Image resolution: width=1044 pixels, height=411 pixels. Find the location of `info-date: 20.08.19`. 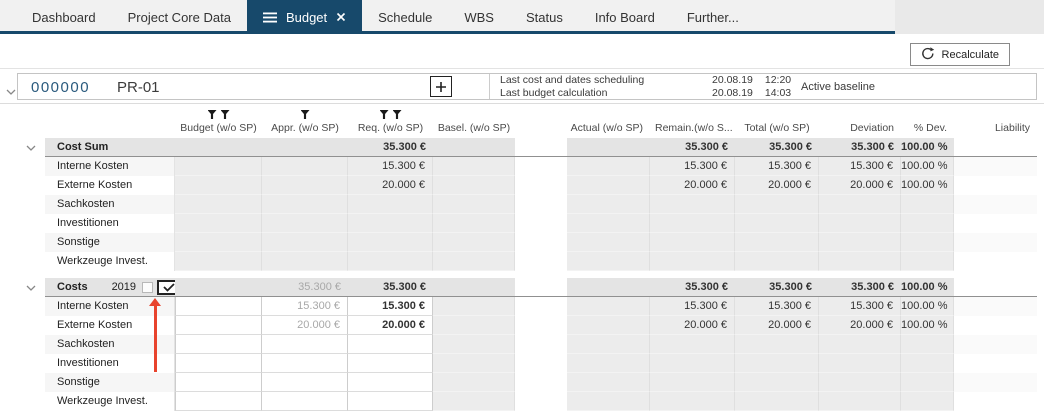

info-date: 20.08.19 is located at coordinates (732, 80).